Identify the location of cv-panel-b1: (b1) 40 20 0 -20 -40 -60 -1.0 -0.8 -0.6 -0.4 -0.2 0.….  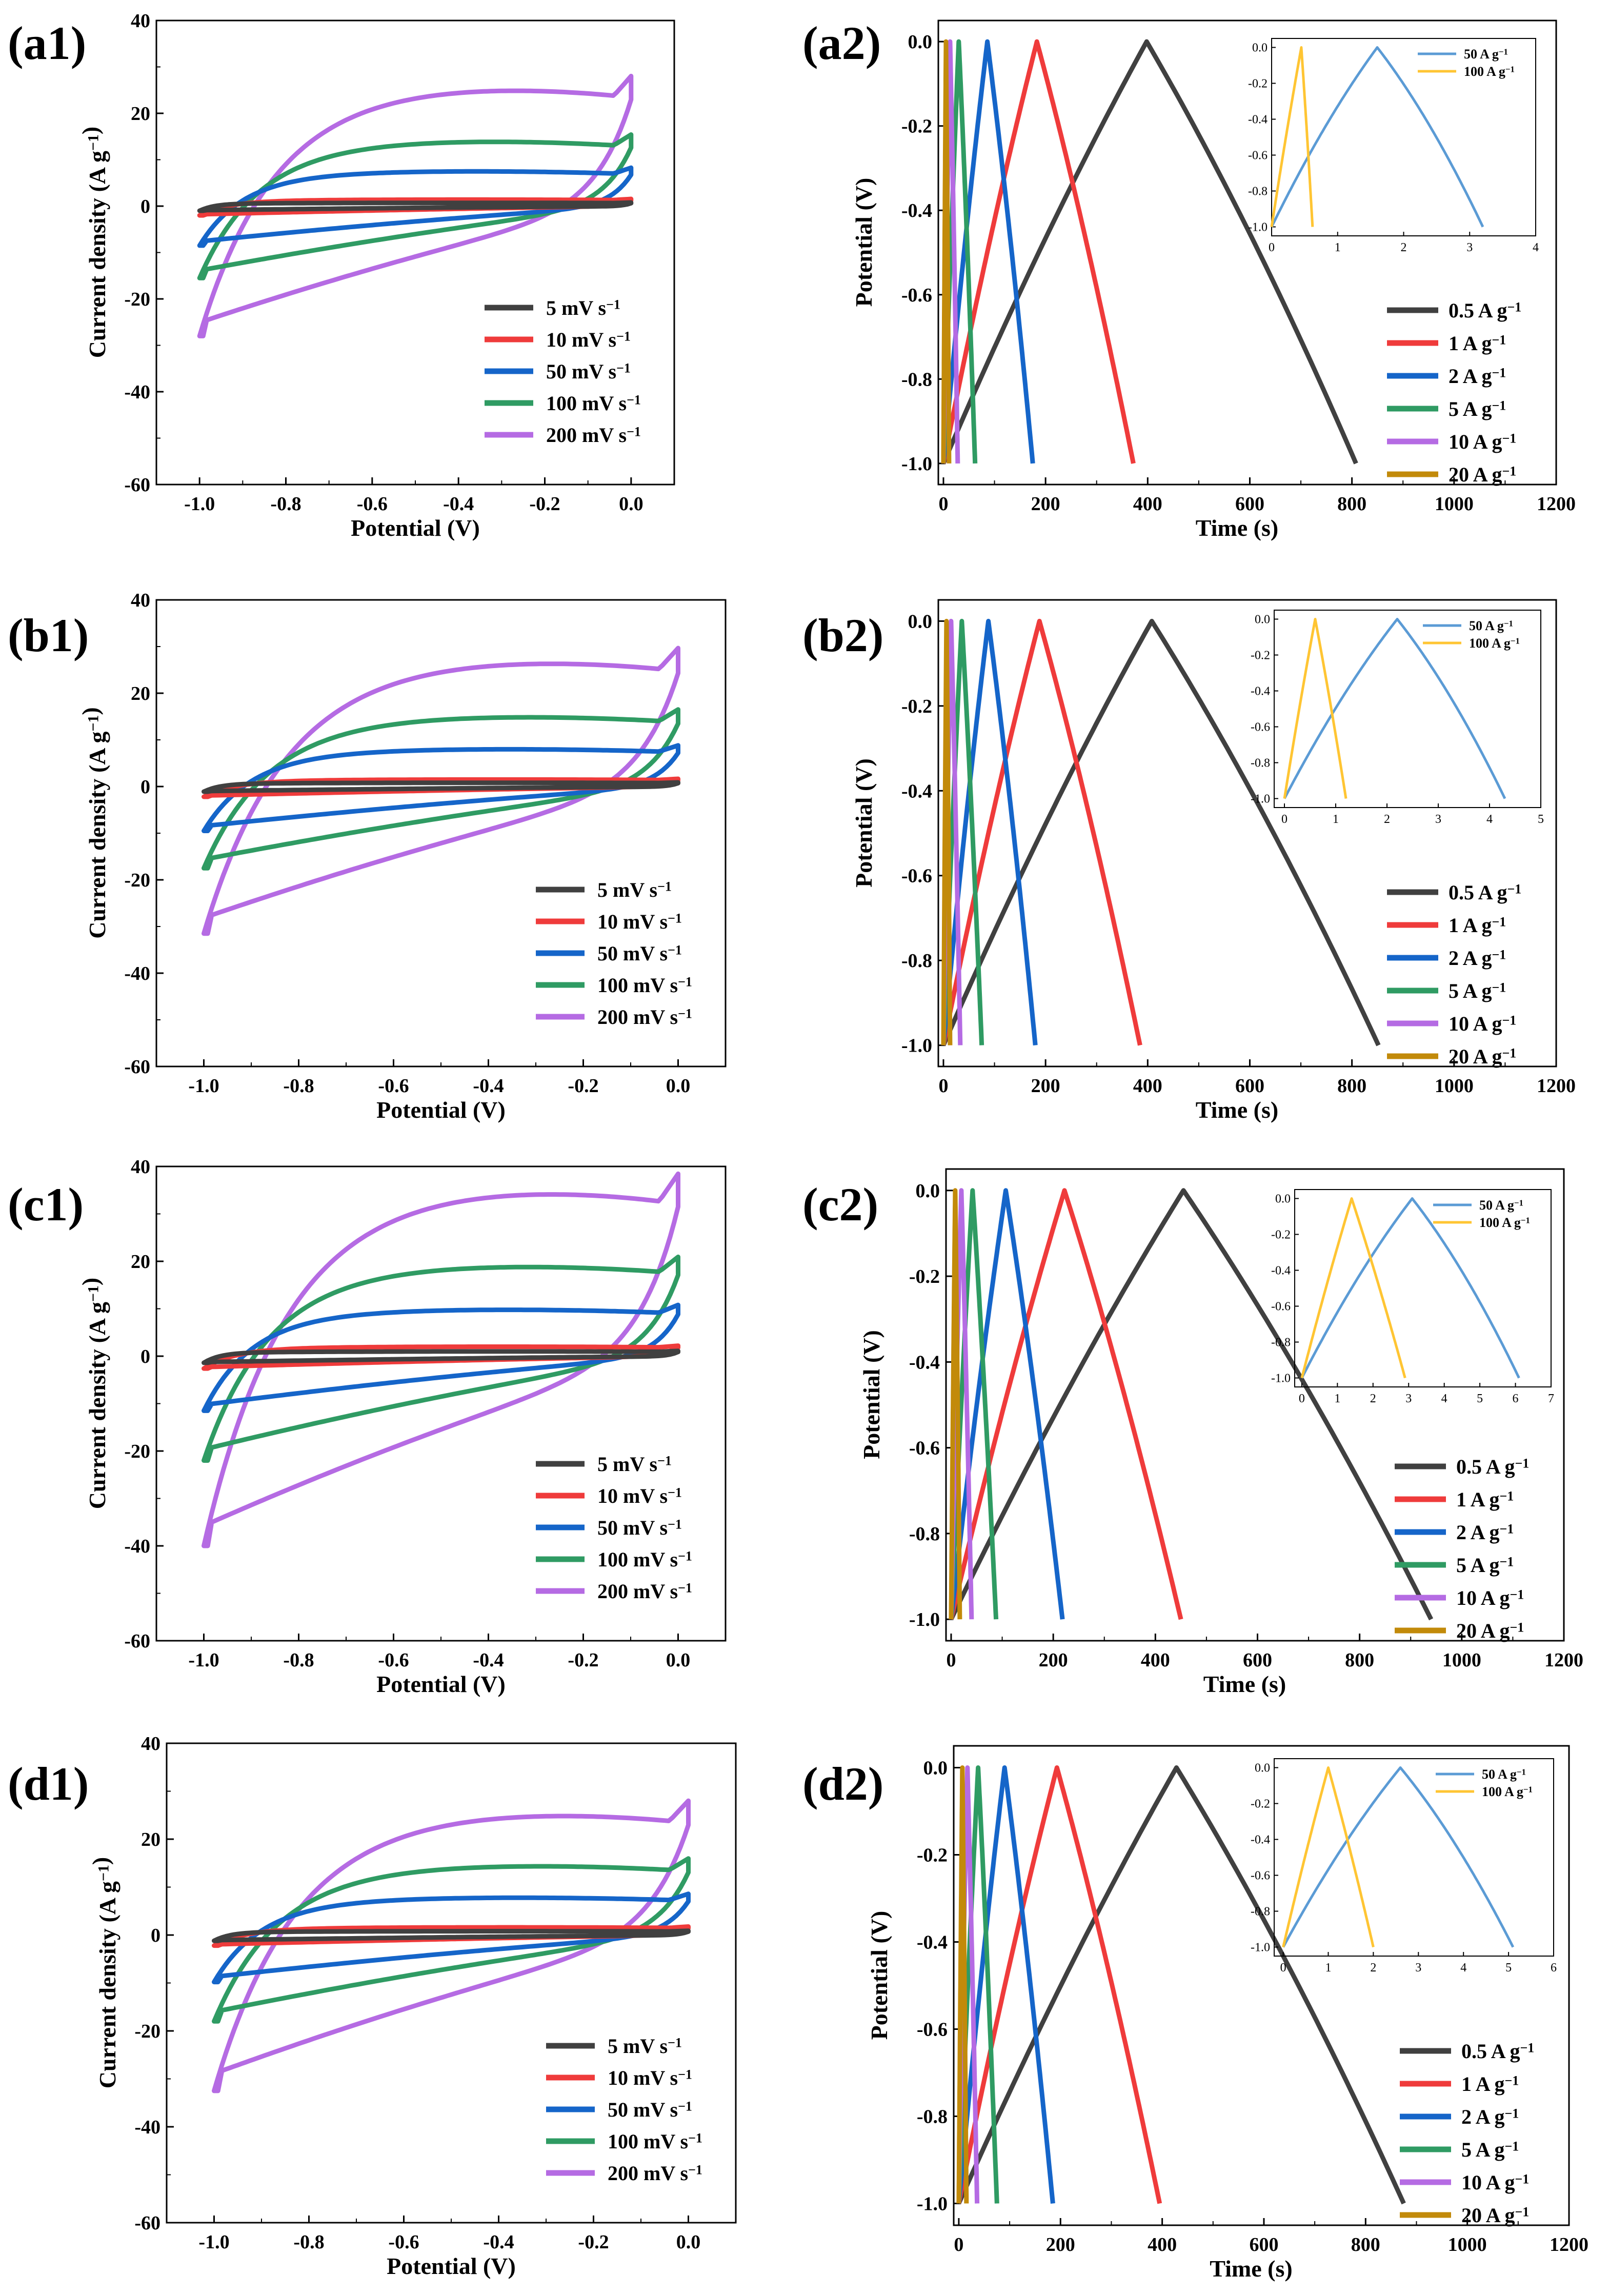
(367, 856).